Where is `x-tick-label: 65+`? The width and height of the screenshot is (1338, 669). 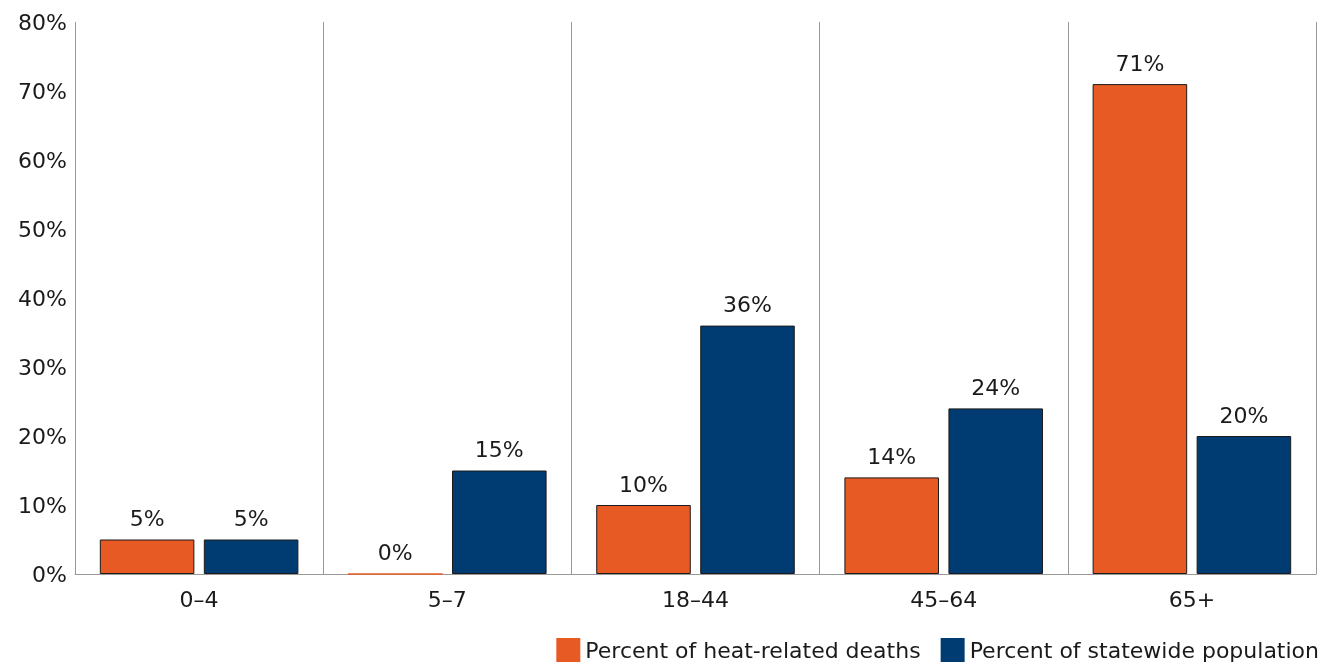
x-tick-label: 65+ is located at coordinates (1192, 599).